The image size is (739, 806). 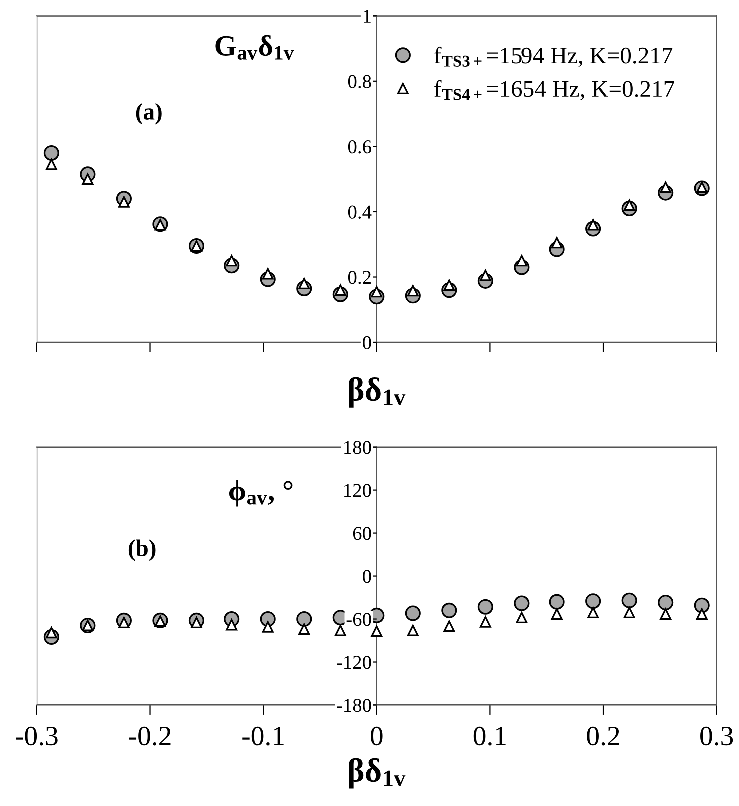 What do you see at coordinates (354, 705) in the screenshot?
I see `y-tick-label: -180` at bounding box center [354, 705].